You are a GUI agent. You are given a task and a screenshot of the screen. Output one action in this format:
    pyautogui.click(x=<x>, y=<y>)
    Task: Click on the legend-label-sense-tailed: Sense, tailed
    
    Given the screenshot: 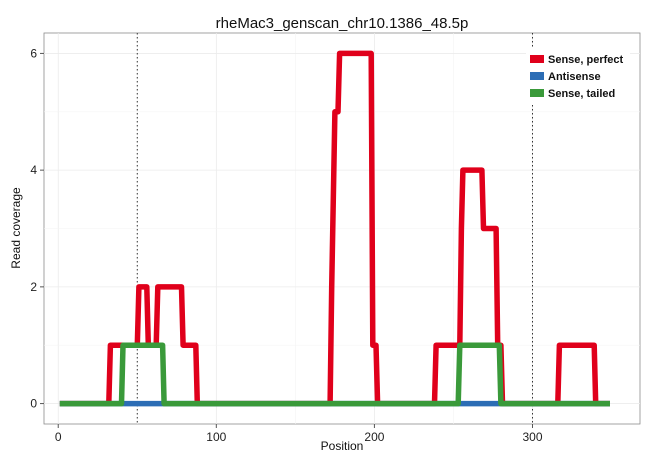 What is the action you would take?
    pyautogui.click(x=581, y=94)
    